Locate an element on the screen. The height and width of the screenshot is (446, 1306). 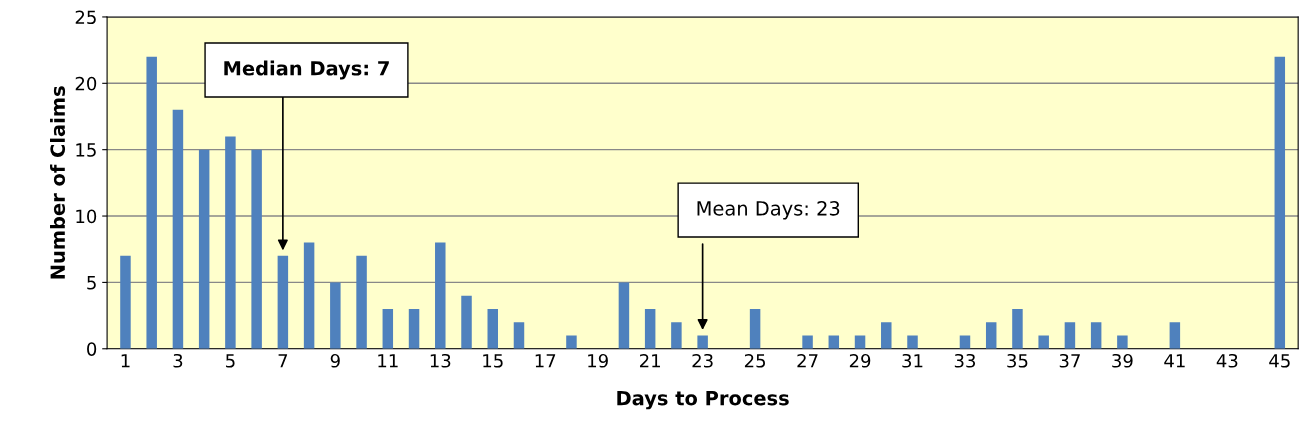
x-tick-label: 5 is located at coordinates (230, 361).